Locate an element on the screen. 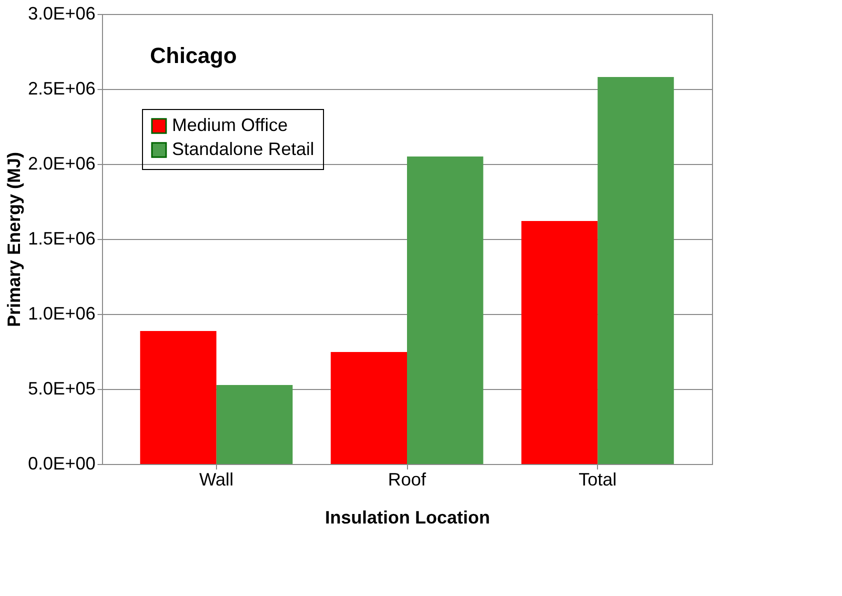  y-tick-label: 1.0E+06 is located at coordinates (62, 314).